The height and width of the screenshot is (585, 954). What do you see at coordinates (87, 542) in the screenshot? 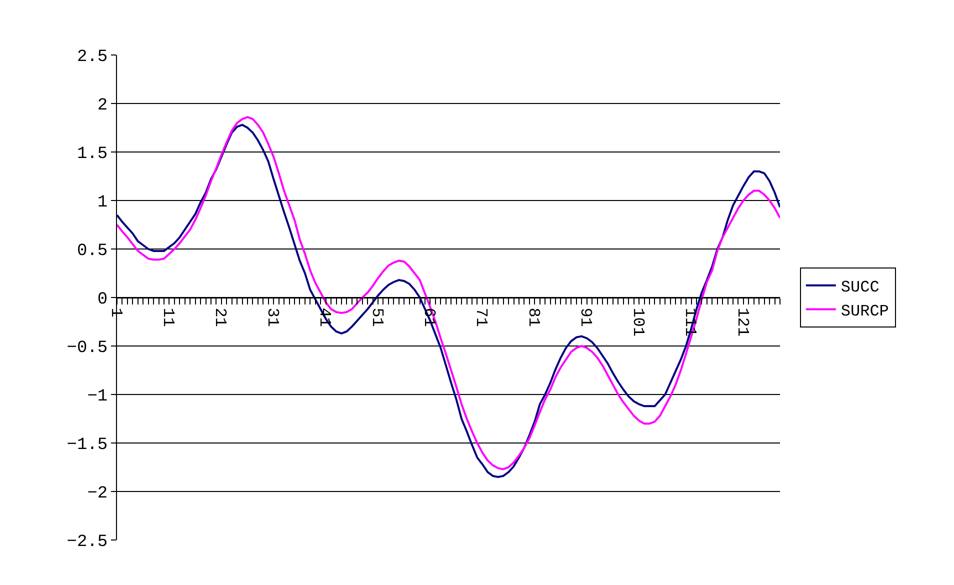
I see `y-tick-label: −2.5` at bounding box center [87, 542].